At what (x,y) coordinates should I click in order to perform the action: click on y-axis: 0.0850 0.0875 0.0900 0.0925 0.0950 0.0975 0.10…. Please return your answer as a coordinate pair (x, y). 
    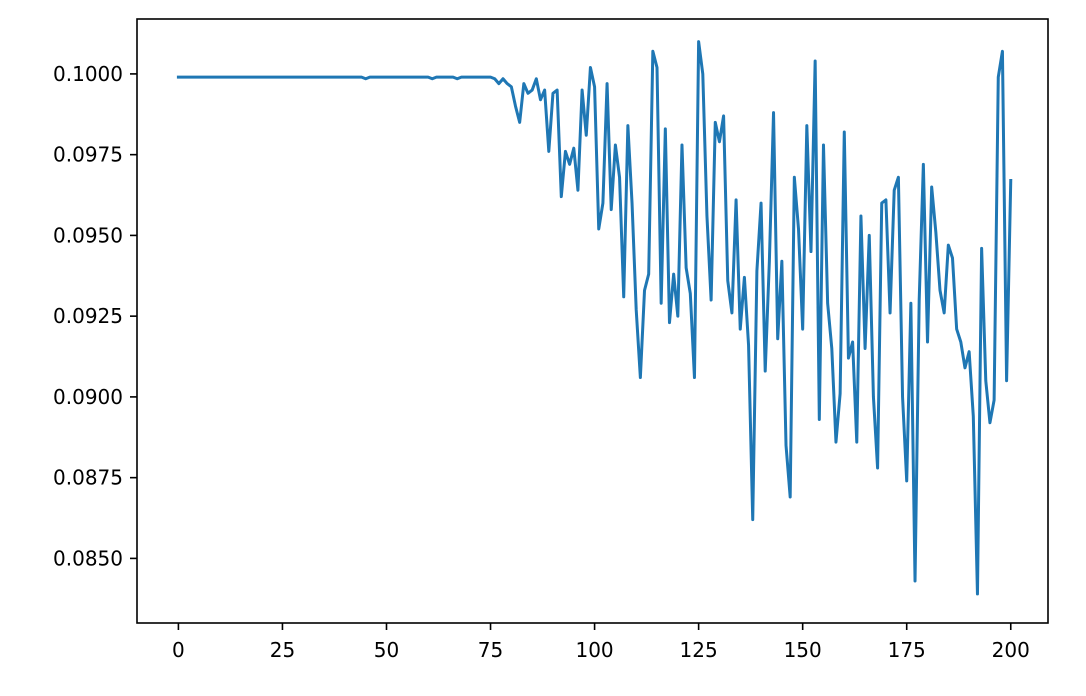
    Looking at the image, I should click on (95, 316).